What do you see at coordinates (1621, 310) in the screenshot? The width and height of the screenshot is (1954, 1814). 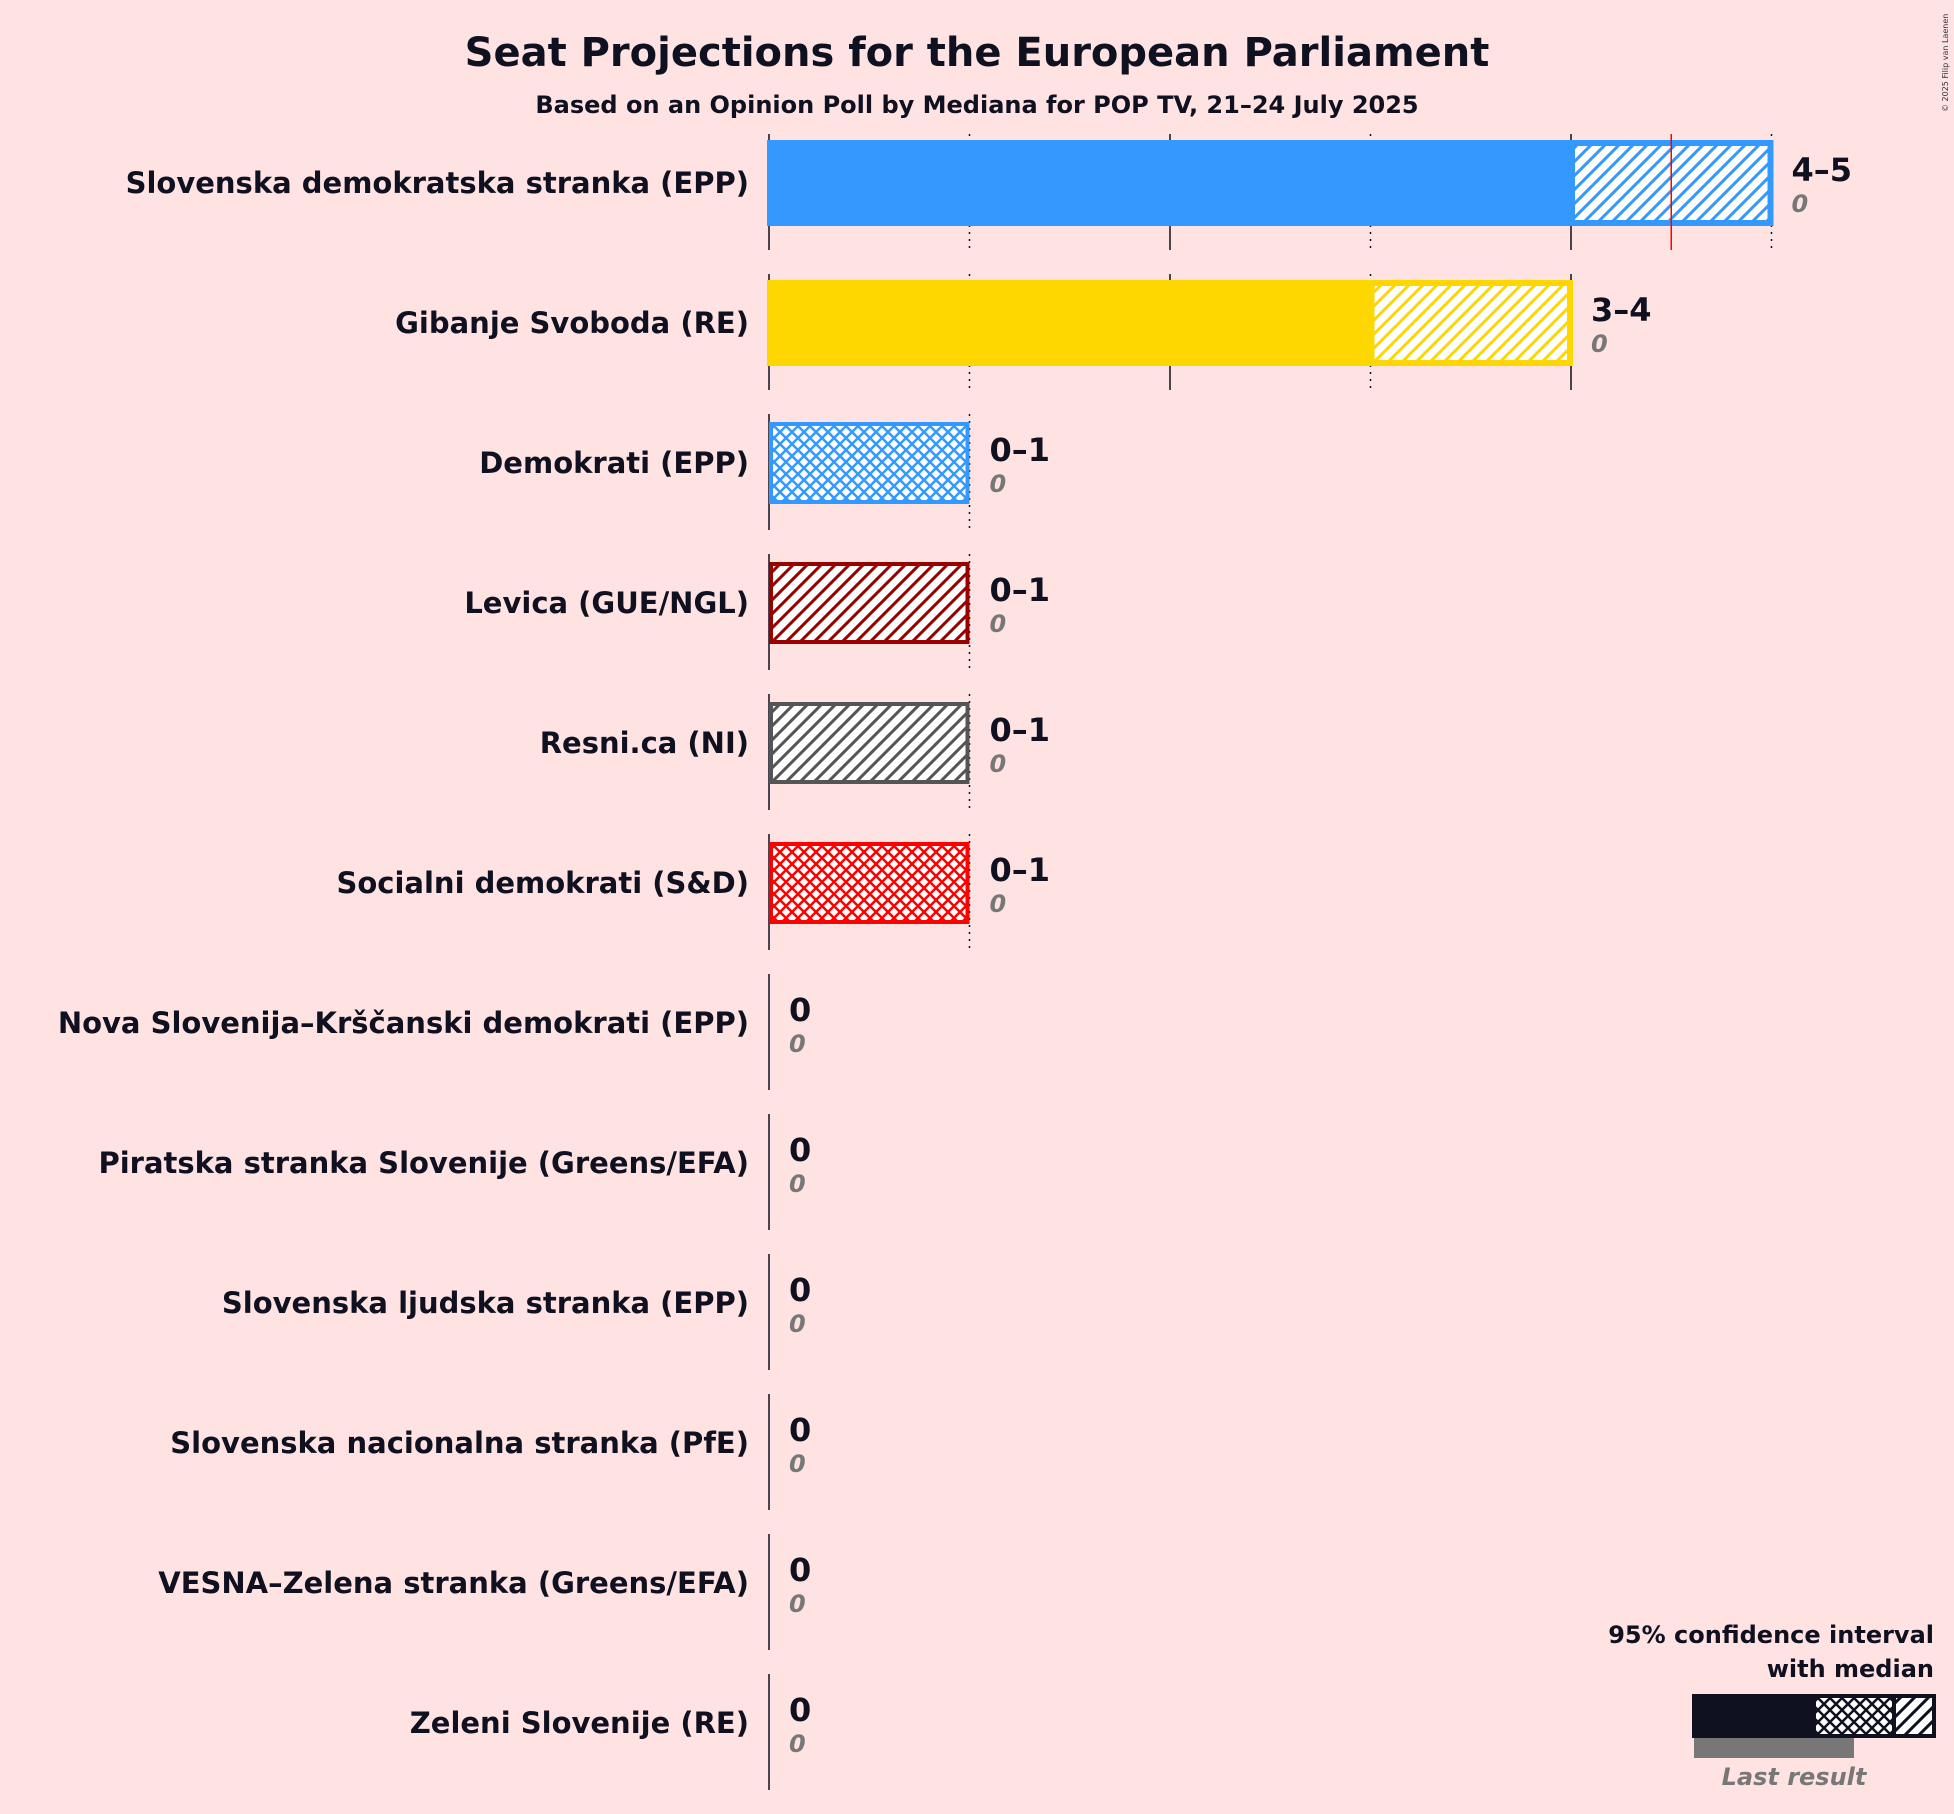 I see `range-label: 3–4` at bounding box center [1621, 310].